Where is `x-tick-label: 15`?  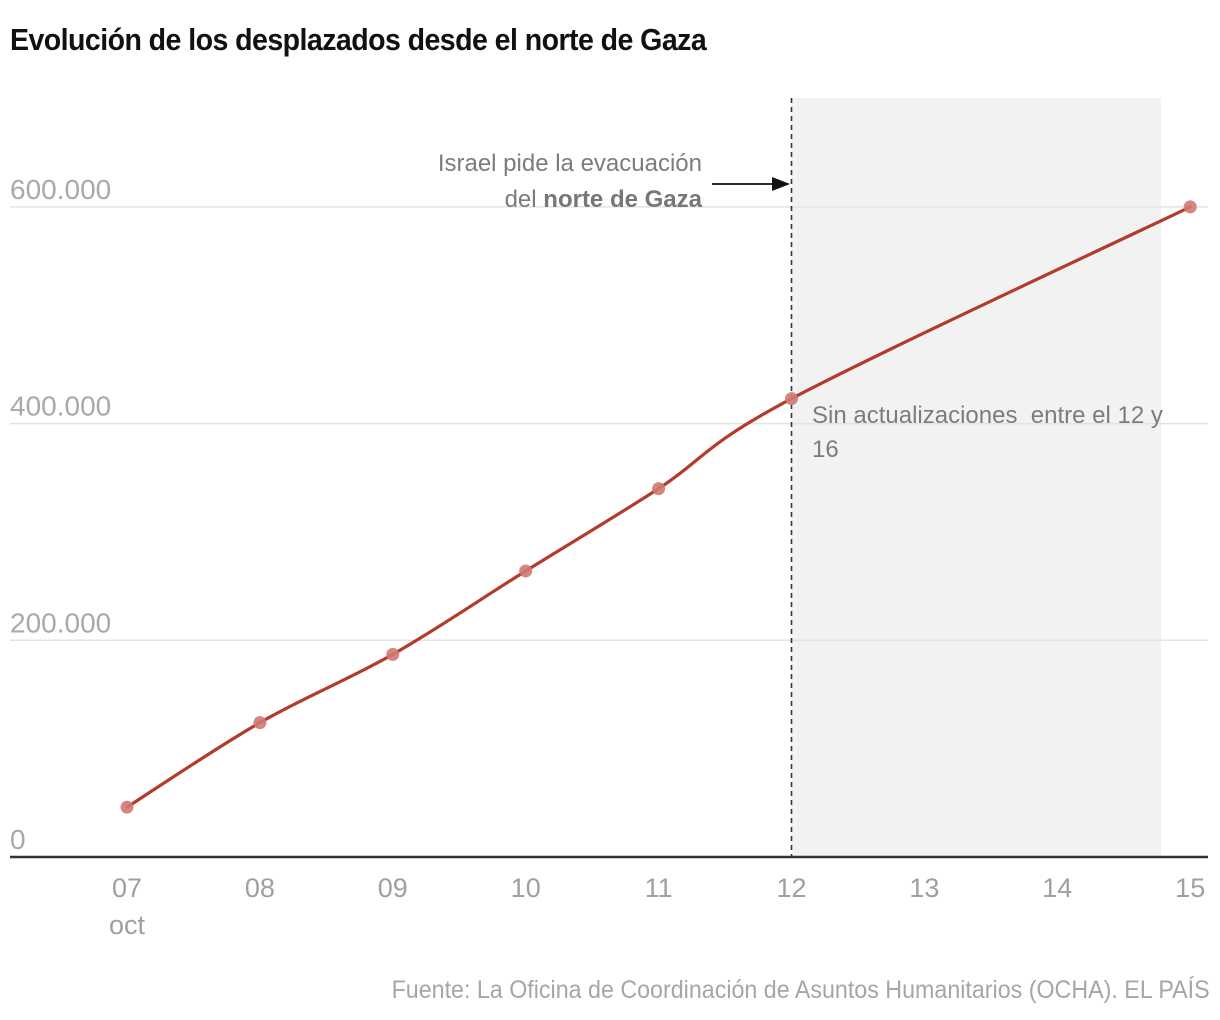 x-tick-label: 15 is located at coordinates (1190, 888).